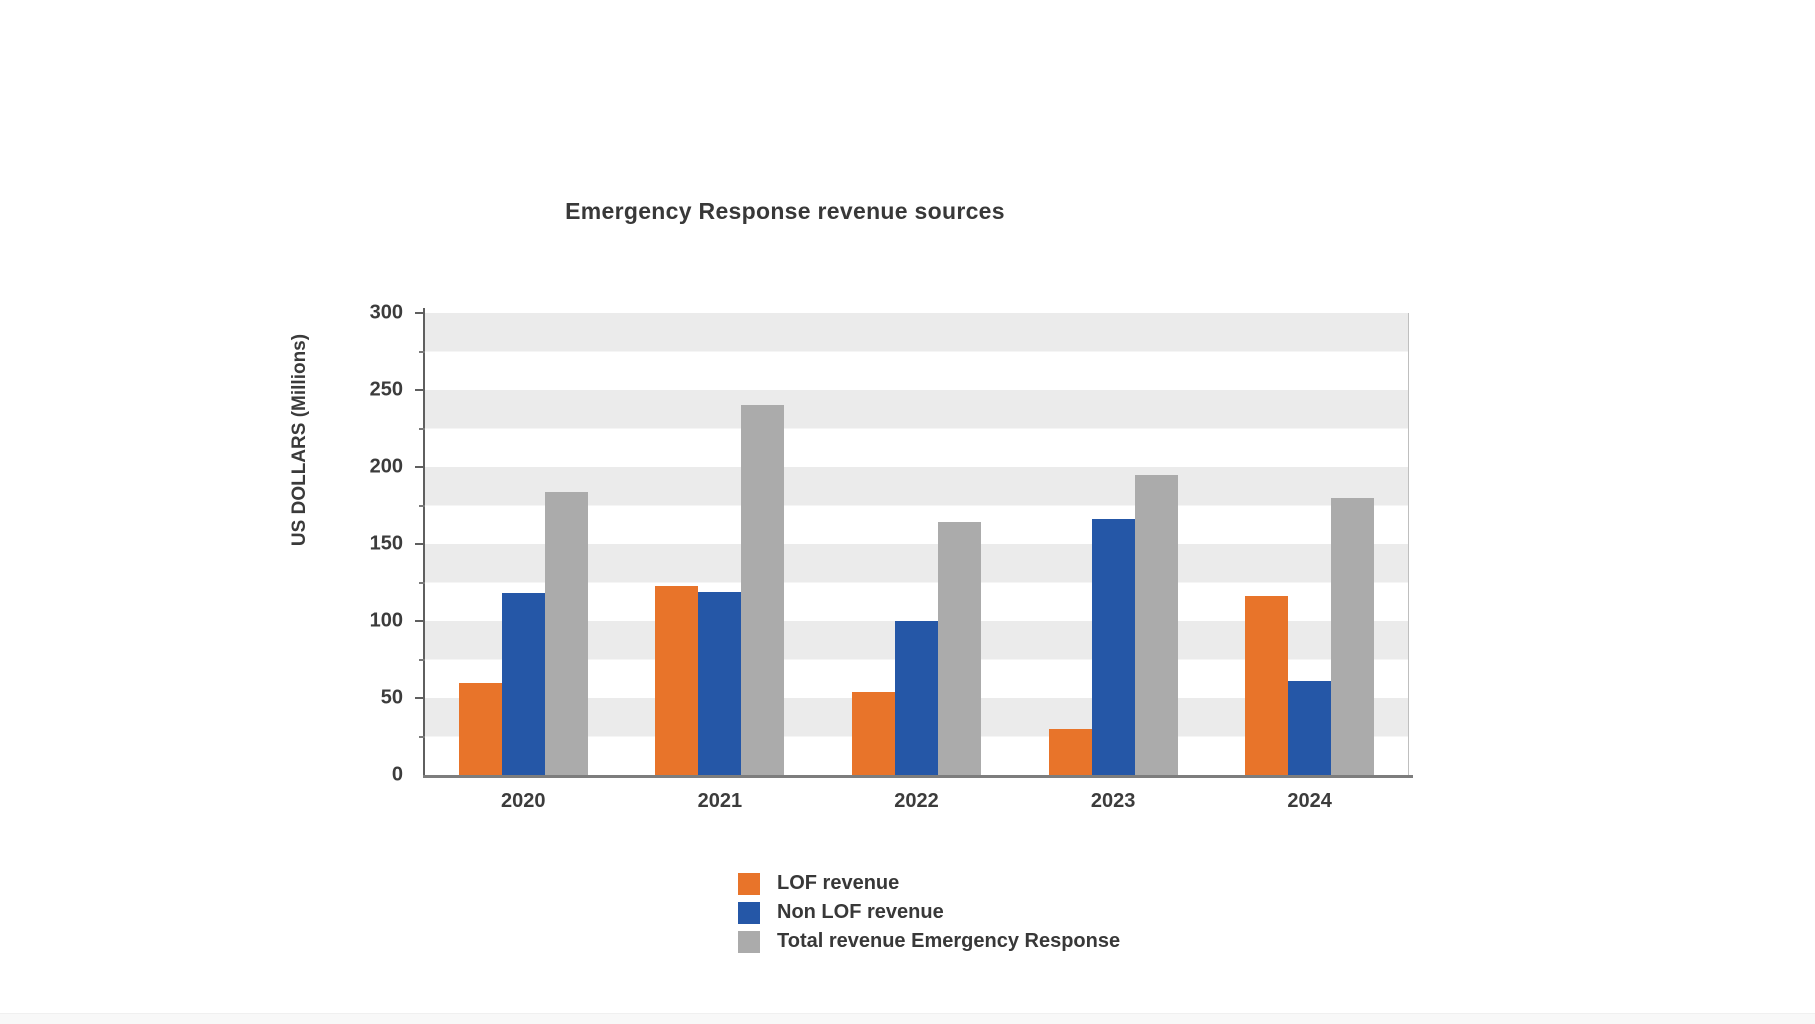 This screenshot has height=1024, width=1815. Describe the element at coordinates (763, 590) in the screenshot. I see `bar-2021-total-revenue-emergency-response` at that location.